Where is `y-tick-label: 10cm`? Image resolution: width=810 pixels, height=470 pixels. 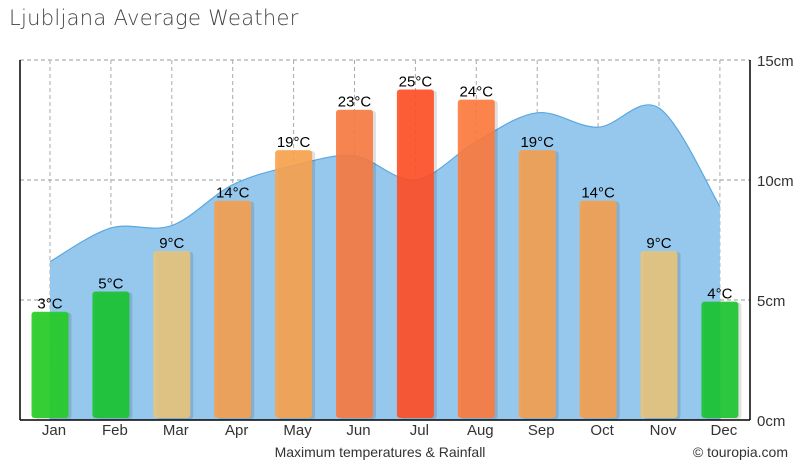
y-tick-label: 10cm is located at coordinates (775, 181).